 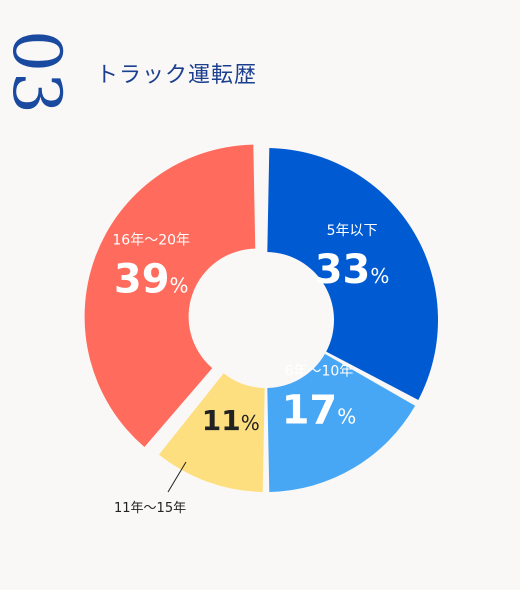 What do you see at coordinates (151, 280) in the screenshot?
I see `segment-value-label: 39%` at bounding box center [151, 280].